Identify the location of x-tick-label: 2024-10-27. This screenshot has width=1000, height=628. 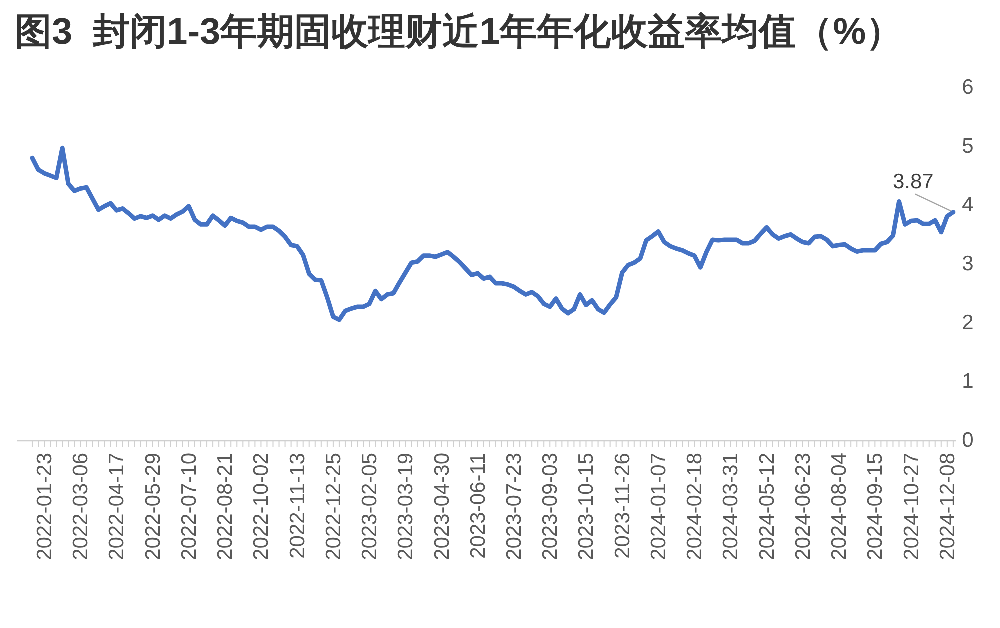
(912, 506).